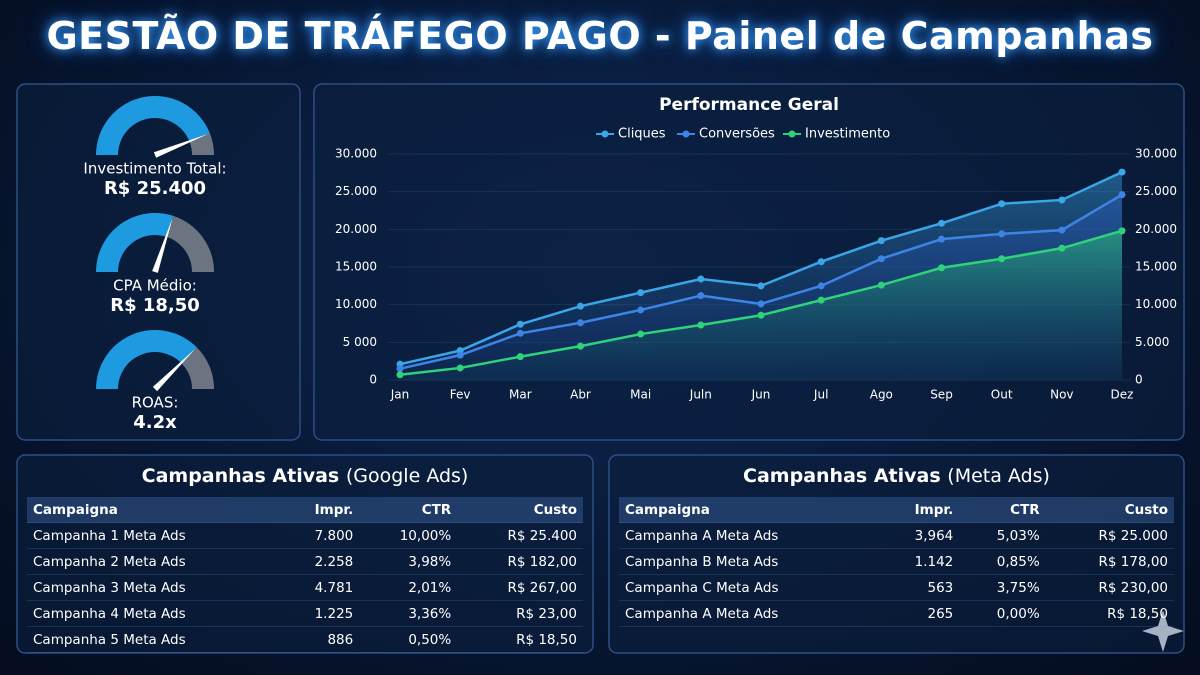 The height and width of the screenshot is (675, 1200). What do you see at coordinates (154, 613) in the screenshot?
I see `table-cell: Campanha 4 Meta Ads` at bounding box center [154, 613].